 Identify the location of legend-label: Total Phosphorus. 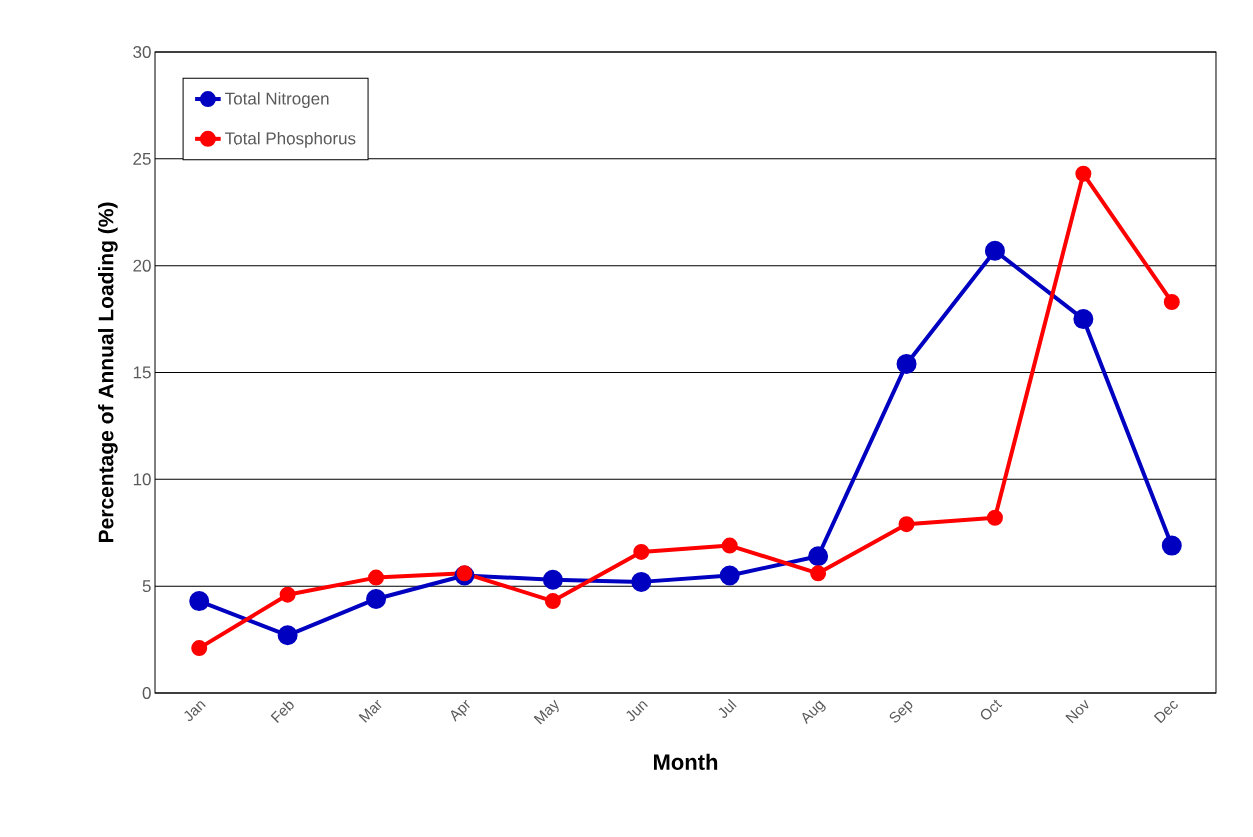
(290, 139).